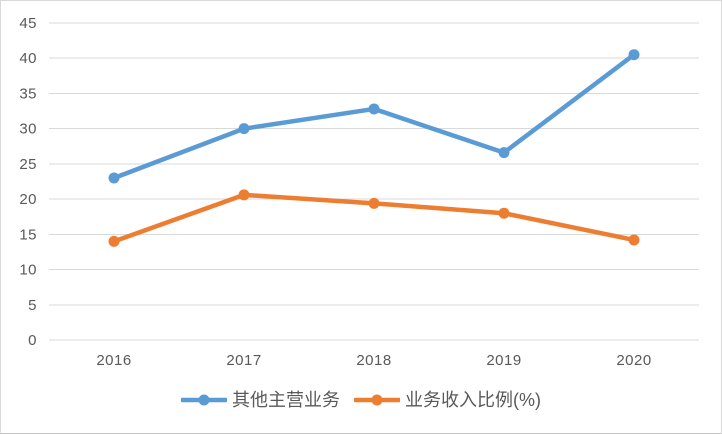 This screenshot has height=434, width=722. What do you see at coordinates (32, 305) in the screenshot?
I see `y-tick-label: 5` at bounding box center [32, 305].